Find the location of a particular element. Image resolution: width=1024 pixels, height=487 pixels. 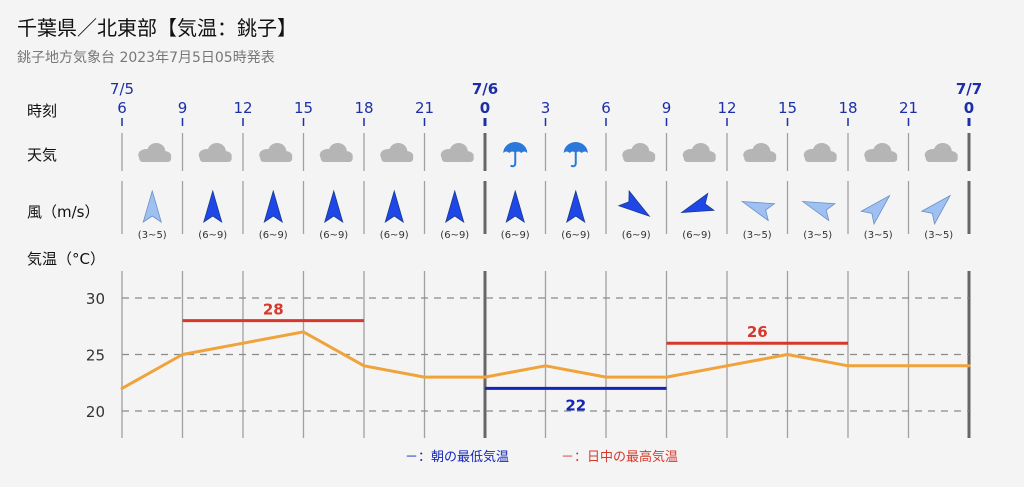

temp-row-label: 気温（°C） is located at coordinates (66, 259).